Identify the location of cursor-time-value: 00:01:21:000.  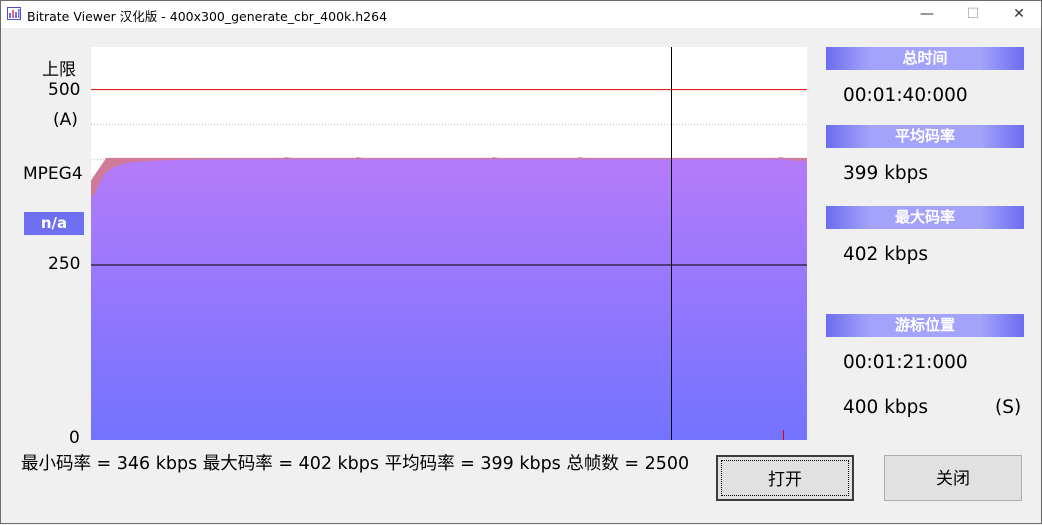
(905, 362).